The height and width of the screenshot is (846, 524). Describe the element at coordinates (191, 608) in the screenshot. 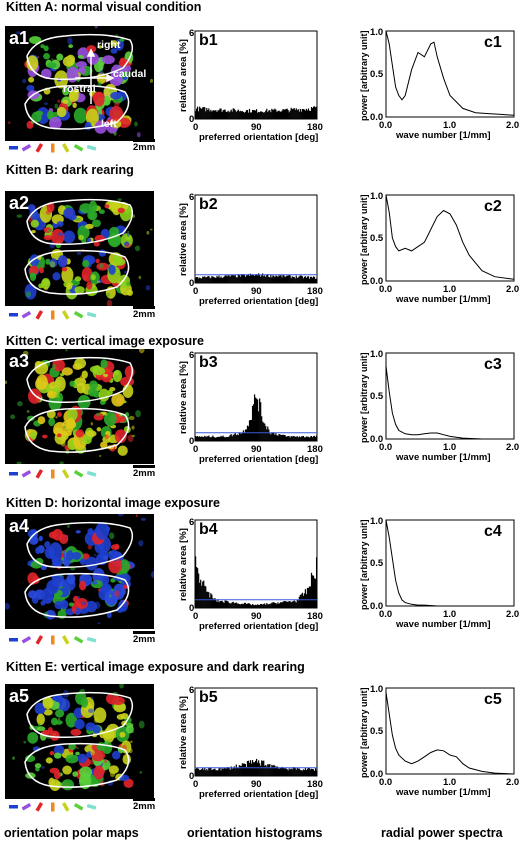

I see `y-tick-label: 0` at that location.